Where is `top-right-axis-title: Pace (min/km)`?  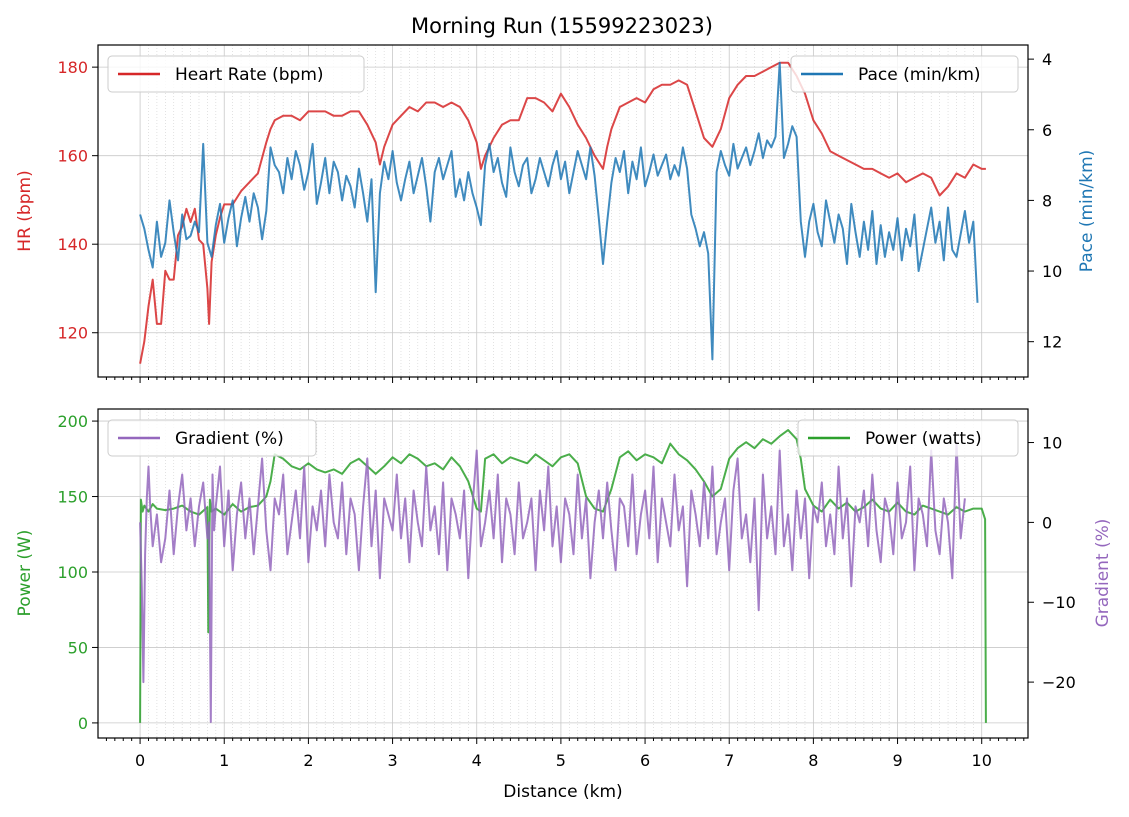 top-right-axis-title: Pace (min/km) is located at coordinates (1087, 211).